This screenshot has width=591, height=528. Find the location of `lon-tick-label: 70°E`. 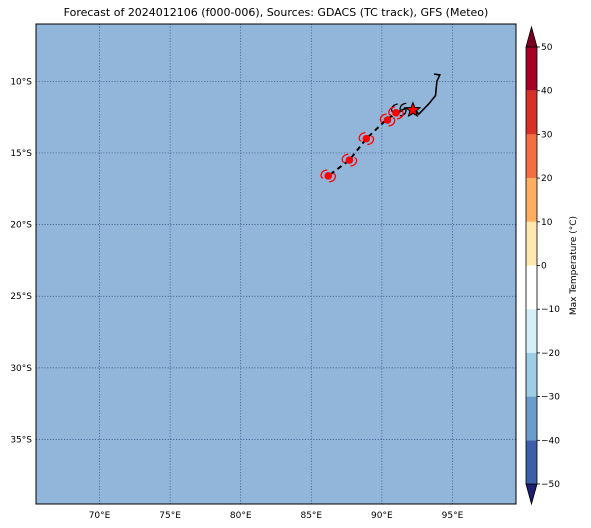

lon-tick-label: 70°E is located at coordinates (100, 516).